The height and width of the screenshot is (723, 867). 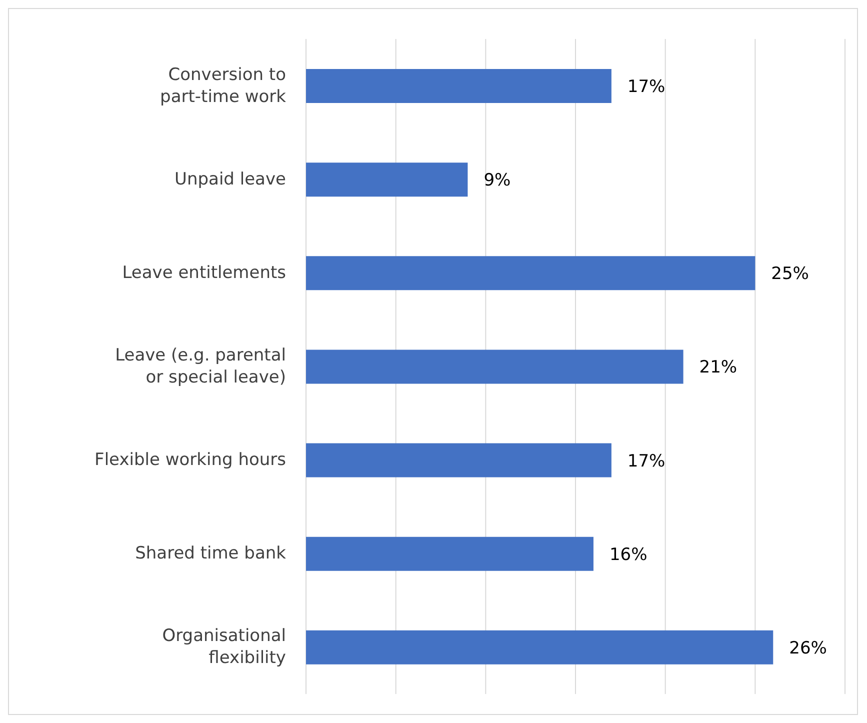 I want to click on y-tick-label: Organisational flexibility, so click(x=224, y=647).